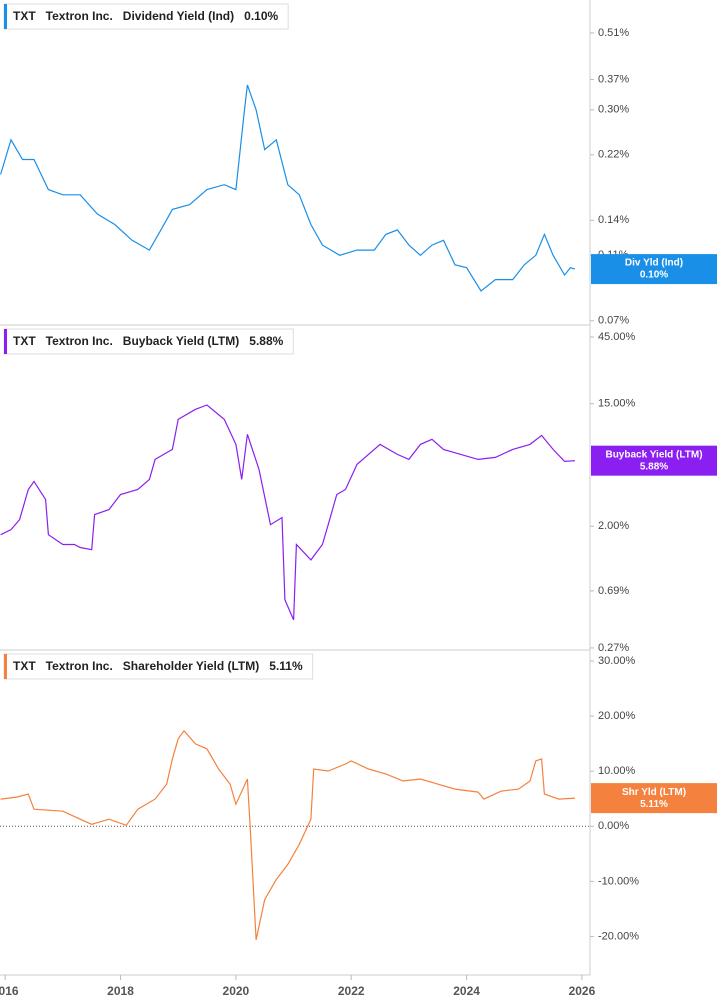  Describe the element at coordinates (236, 991) in the screenshot. I see `x-tick-label: 2020` at that location.